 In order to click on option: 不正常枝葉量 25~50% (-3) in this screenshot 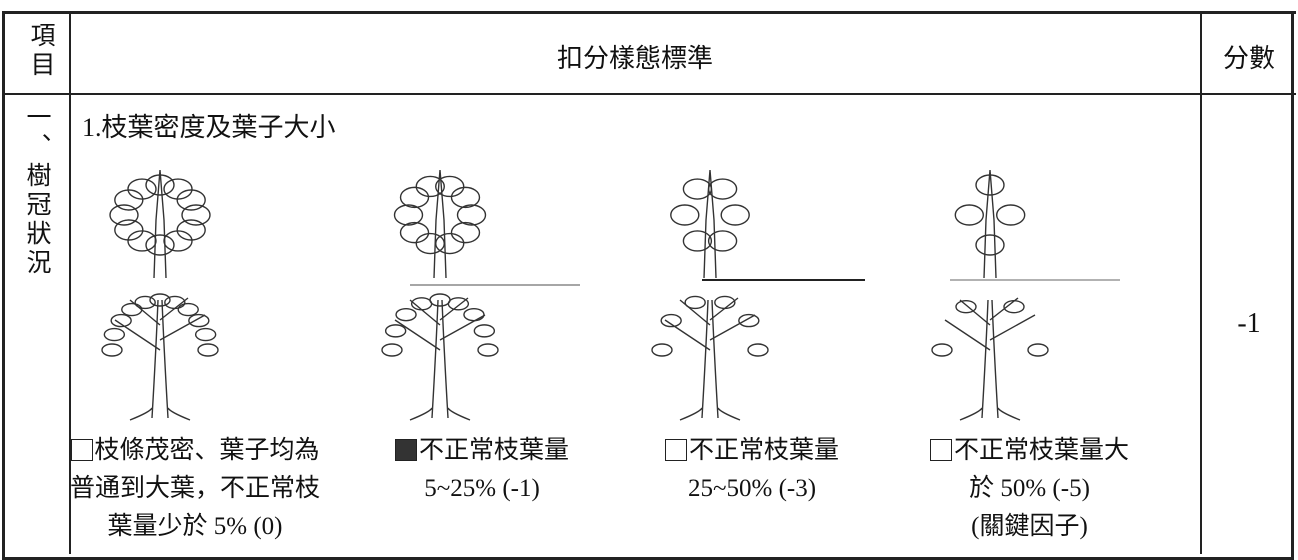, I will do `click(752, 470)`.